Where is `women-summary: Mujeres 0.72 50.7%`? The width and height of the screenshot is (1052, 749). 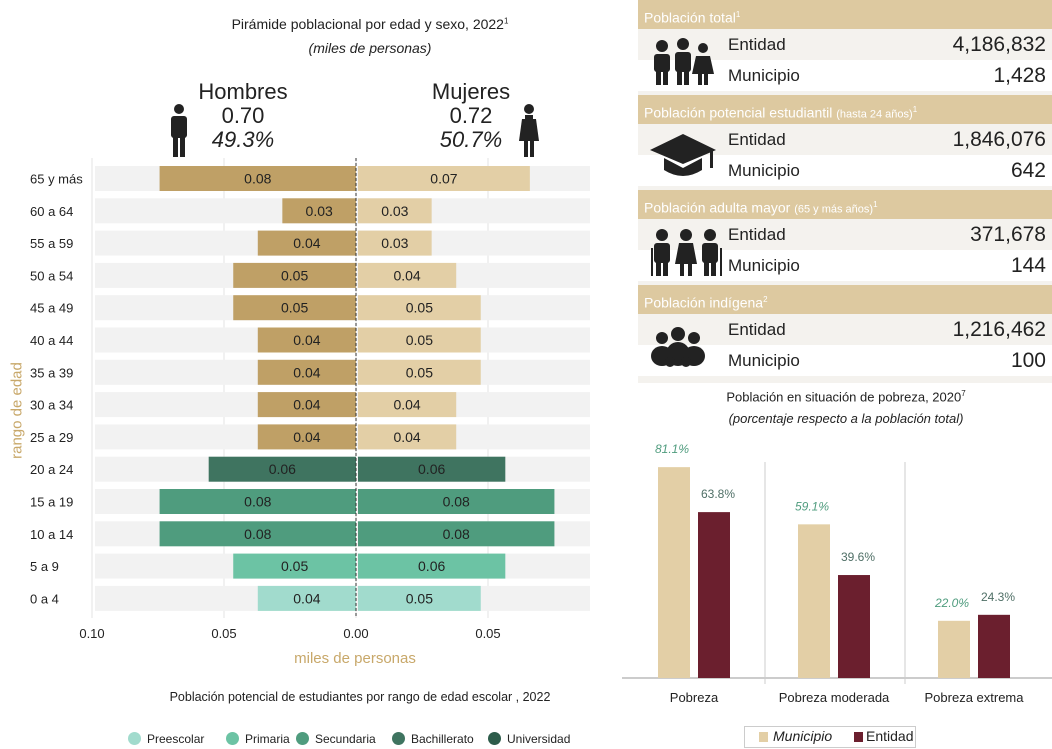
women-summary: Mujeres 0.72 50.7% is located at coordinates (471, 116).